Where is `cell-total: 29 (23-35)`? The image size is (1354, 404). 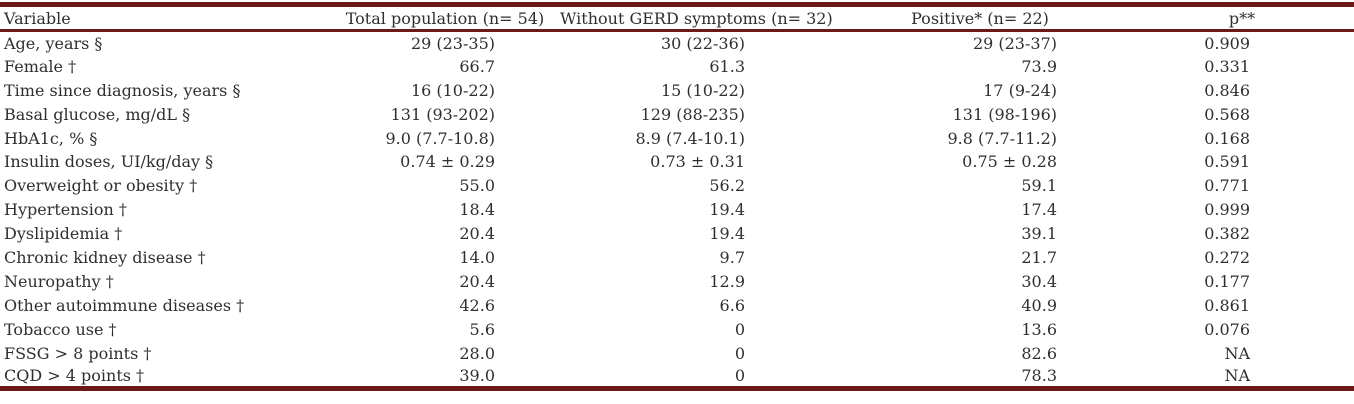
cell-total: 29 (23-35) is located at coordinates (452, 43).